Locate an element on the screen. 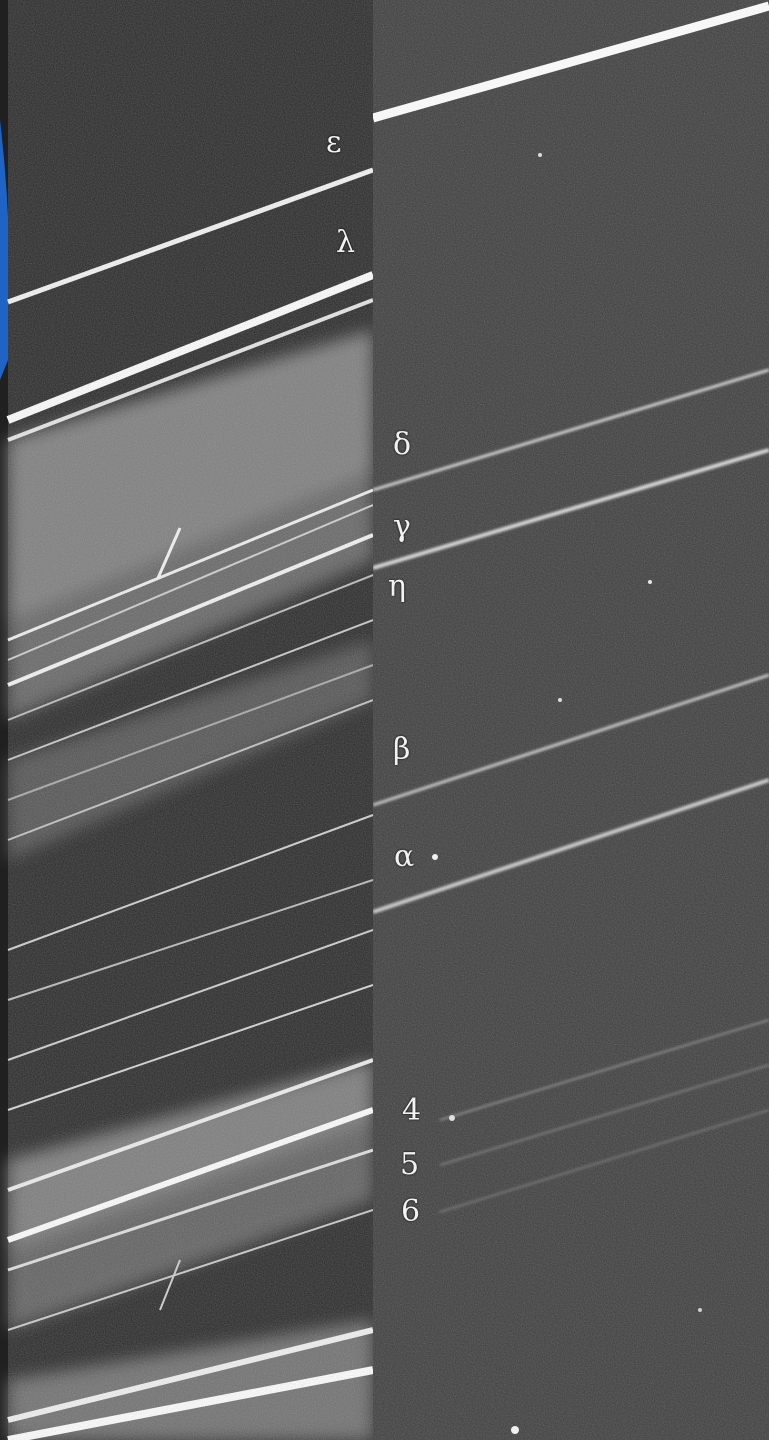 Image resolution: width=769 pixels, height=1440 pixels. alpha-ring is located at coordinates (571, 846).